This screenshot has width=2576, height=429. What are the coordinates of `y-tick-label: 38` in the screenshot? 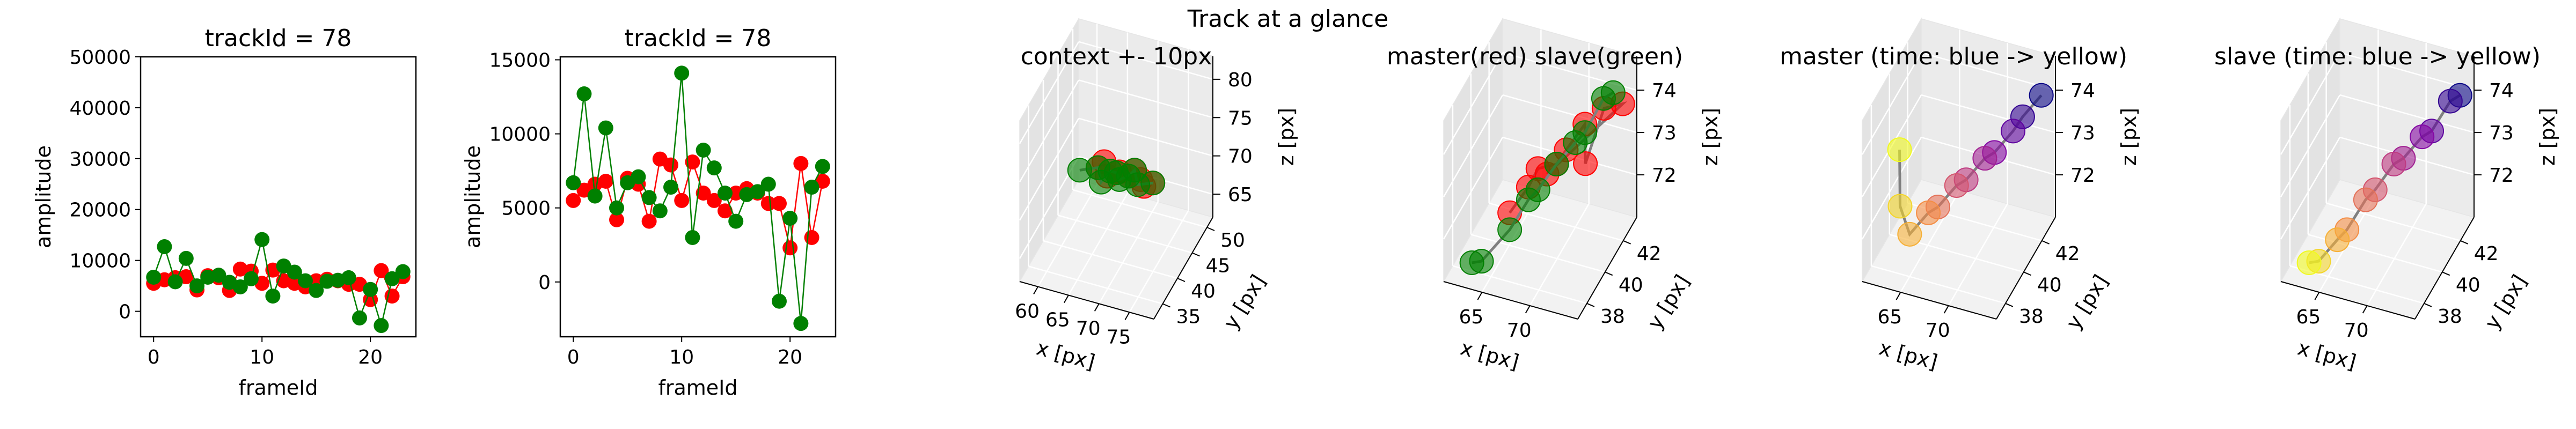 It's located at (2031, 317).